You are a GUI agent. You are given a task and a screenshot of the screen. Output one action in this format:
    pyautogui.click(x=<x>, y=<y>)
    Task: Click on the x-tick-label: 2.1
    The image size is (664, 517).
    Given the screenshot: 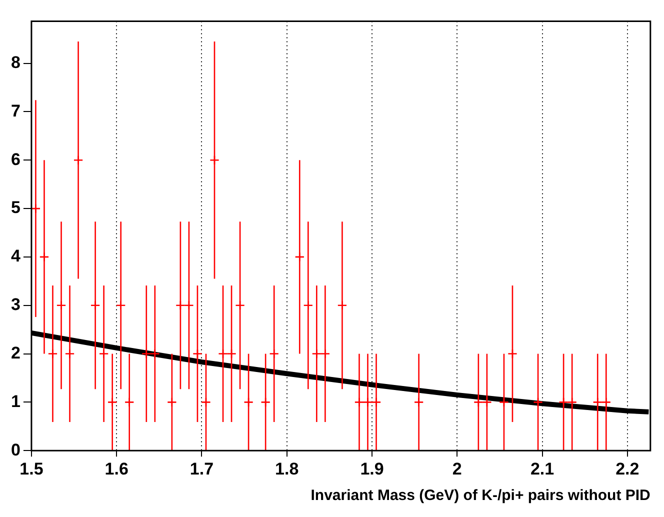 What is the action you would take?
    pyautogui.click(x=542, y=468)
    